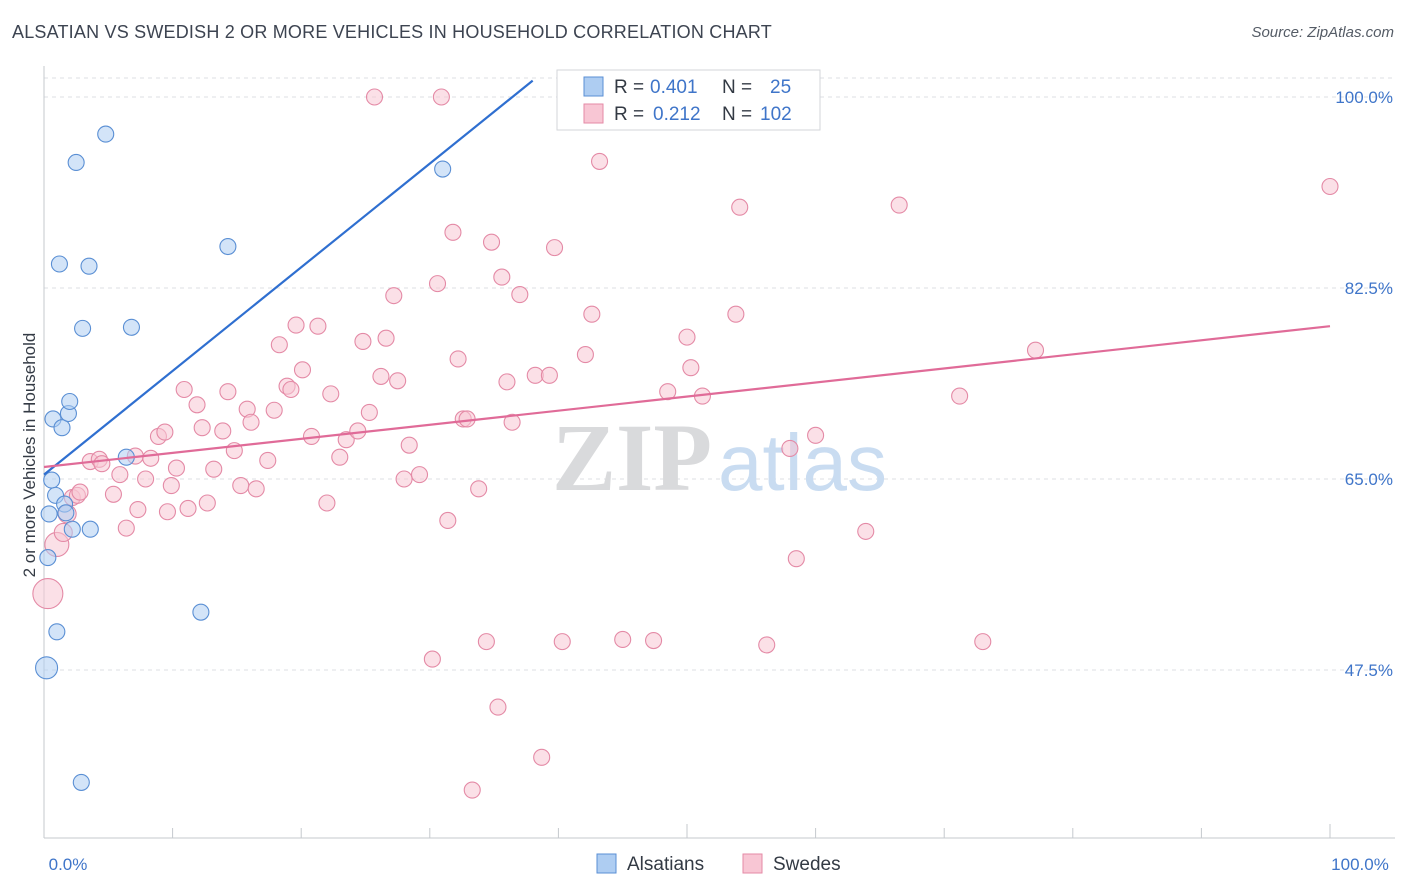 Image resolution: width=1406 pixels, height=892 pixels. I want to click on y-tick-label-2: 82.5%, so click(1369, 288).